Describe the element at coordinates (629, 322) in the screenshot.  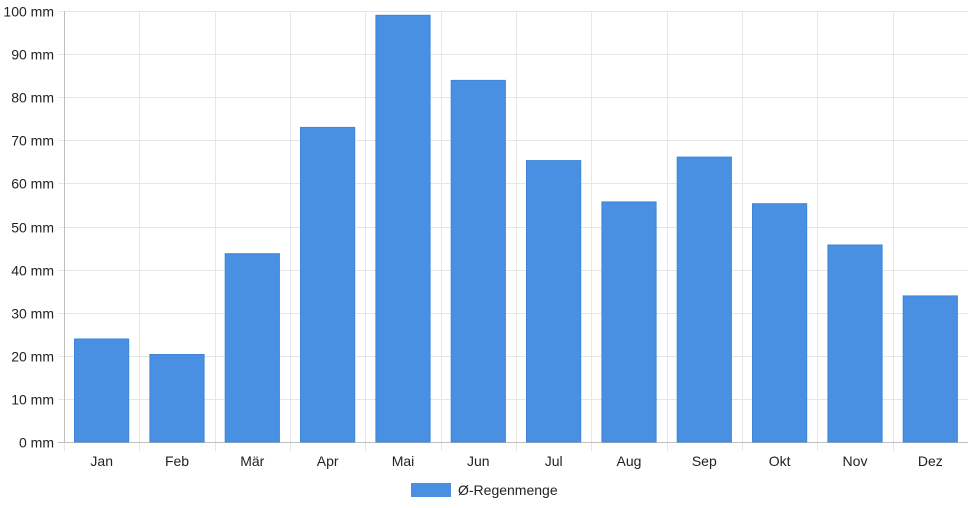
I see `bar-aug` at that location.